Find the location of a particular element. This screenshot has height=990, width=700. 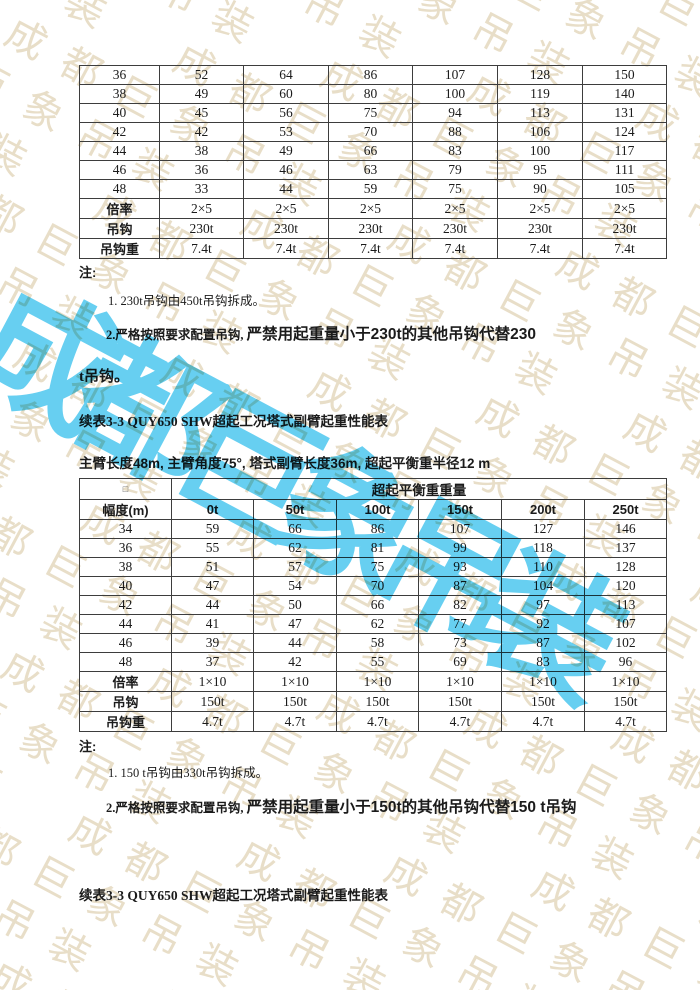

value-cell: 100 is located at coordinates (455, 94).